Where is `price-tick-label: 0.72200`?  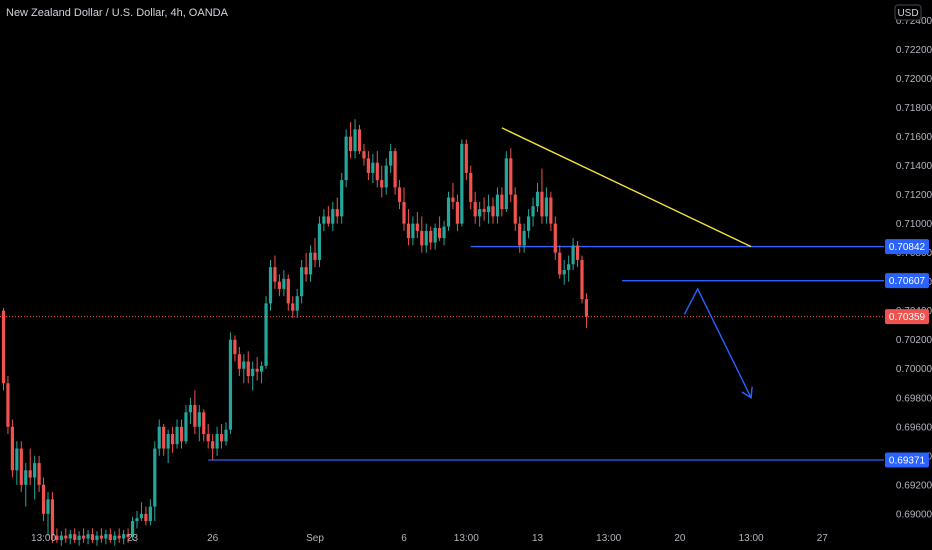 price-tick-label: 0.72200 is located at coordinates (914, 50).